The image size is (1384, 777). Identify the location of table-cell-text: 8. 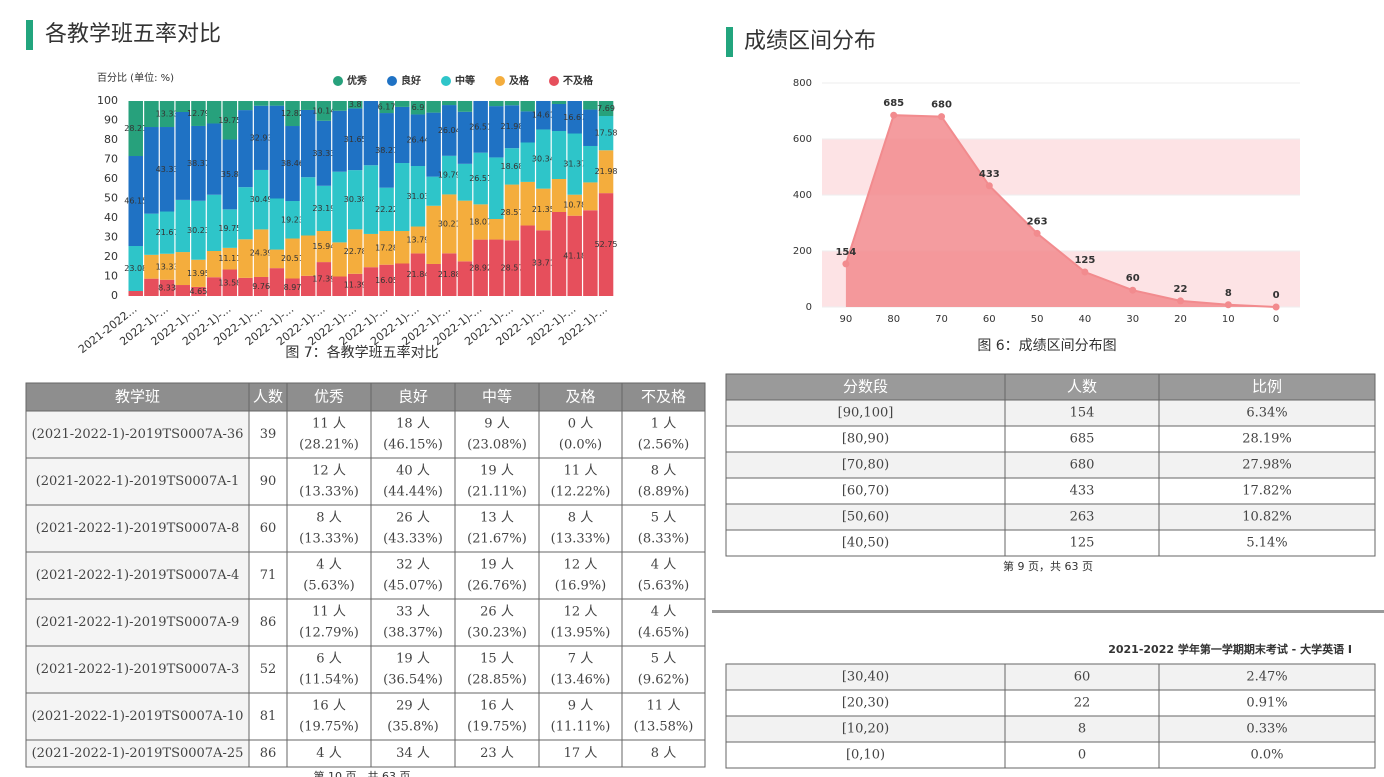
(1082, 729).